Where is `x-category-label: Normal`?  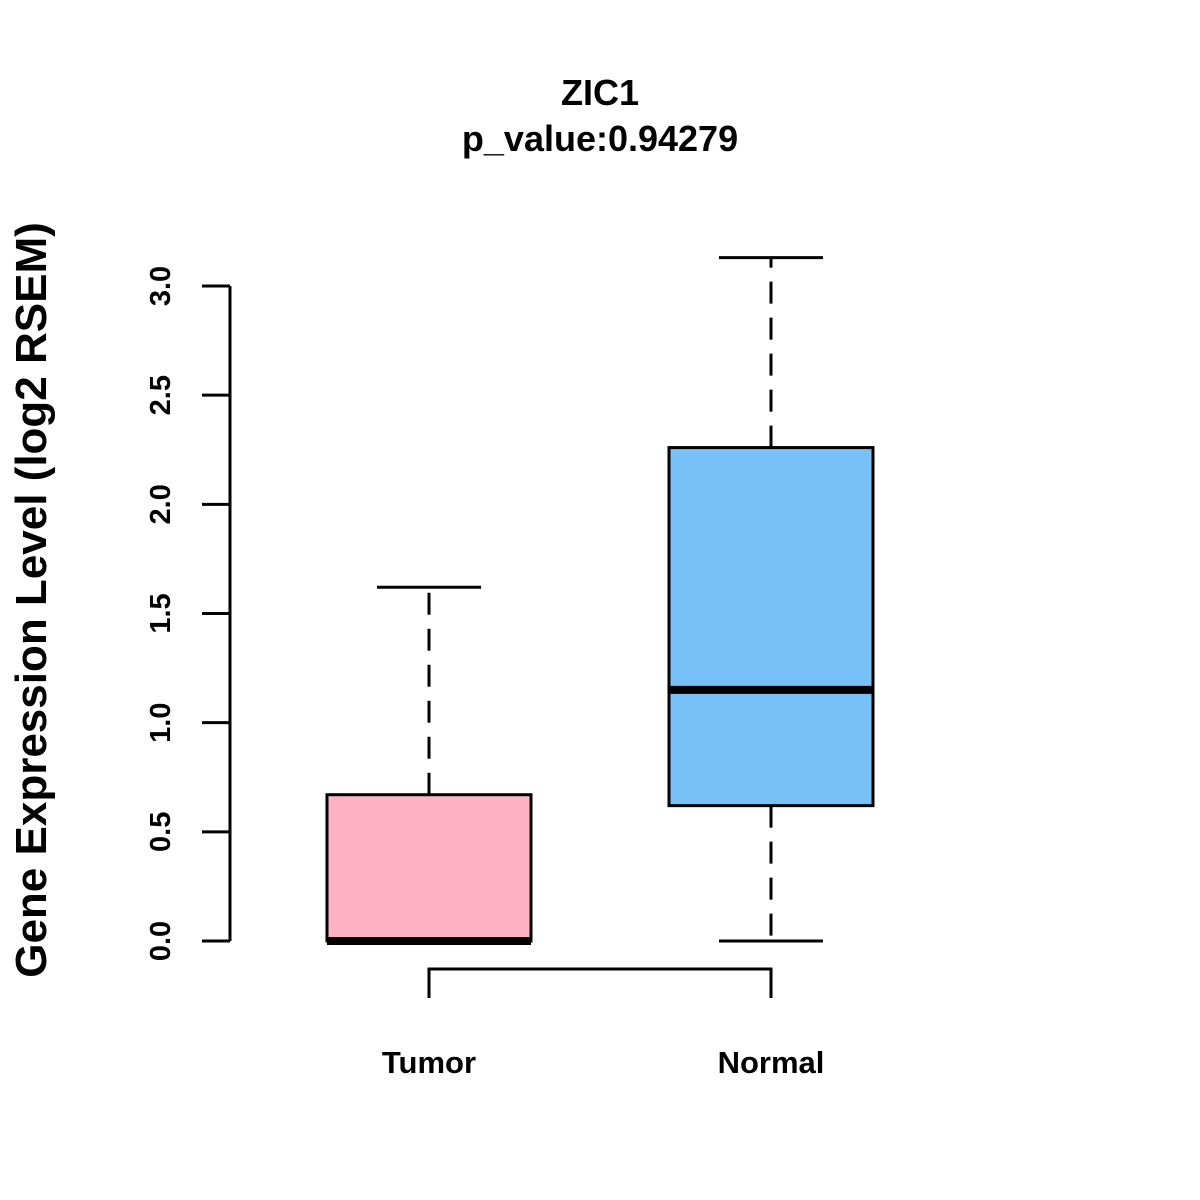 x-category-label: Normal is located at coordinates (771, 1062).